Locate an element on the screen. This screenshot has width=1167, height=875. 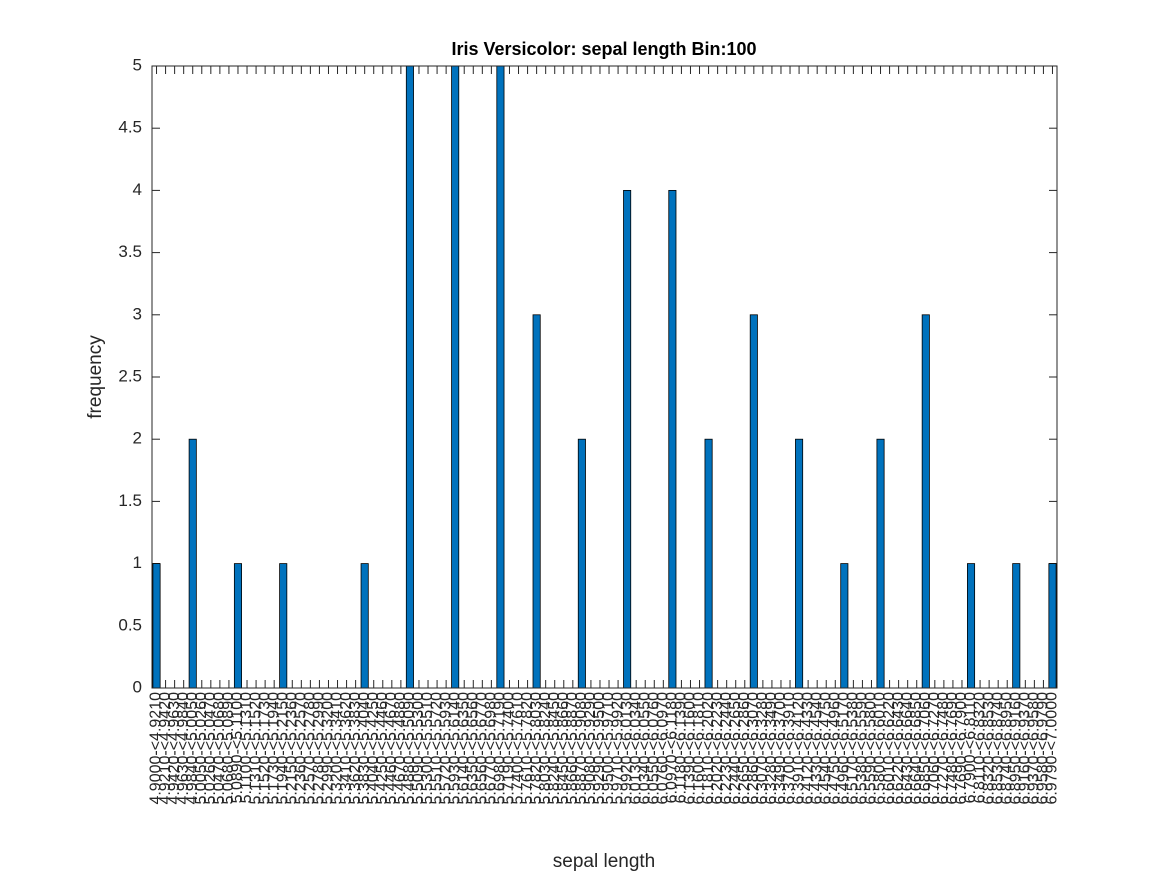
y-tick-label: 2.5 is located at coordinates (130, 375).